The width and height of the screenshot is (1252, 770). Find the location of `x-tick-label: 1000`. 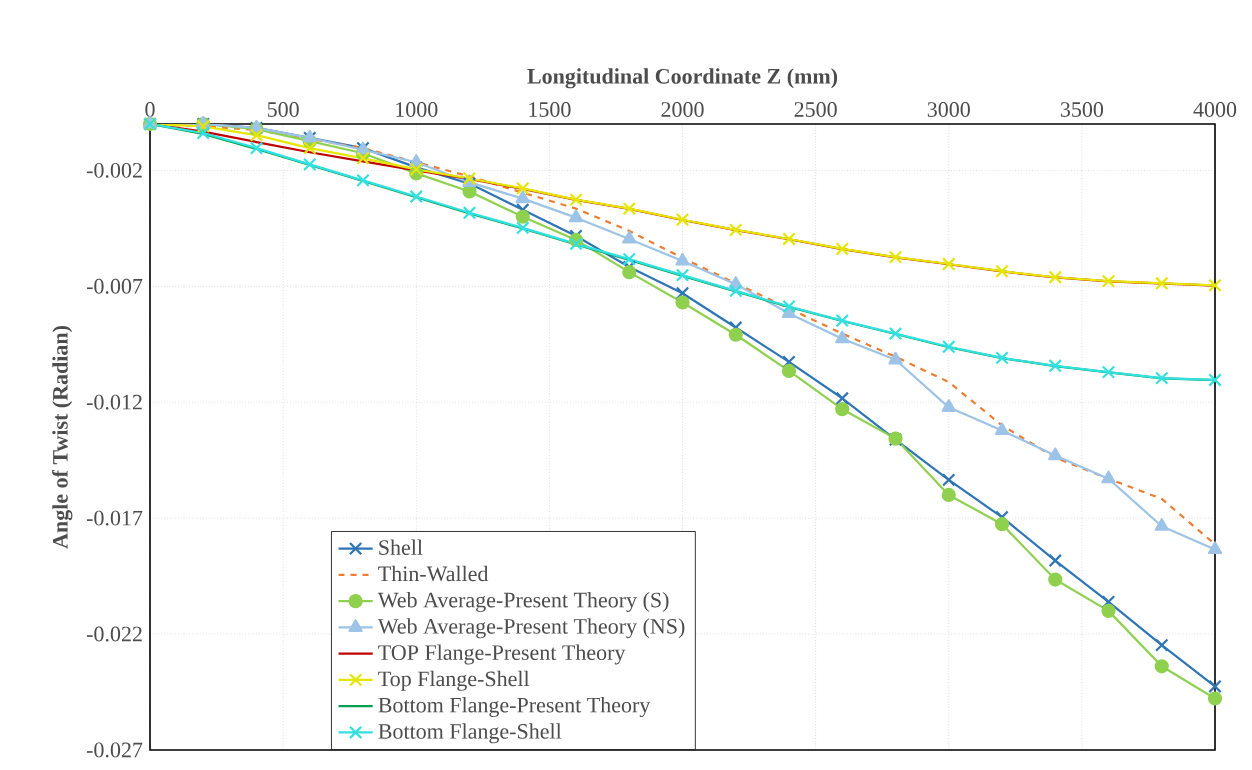

x-tick-label: 1000 is located at coordinates (417, 109).